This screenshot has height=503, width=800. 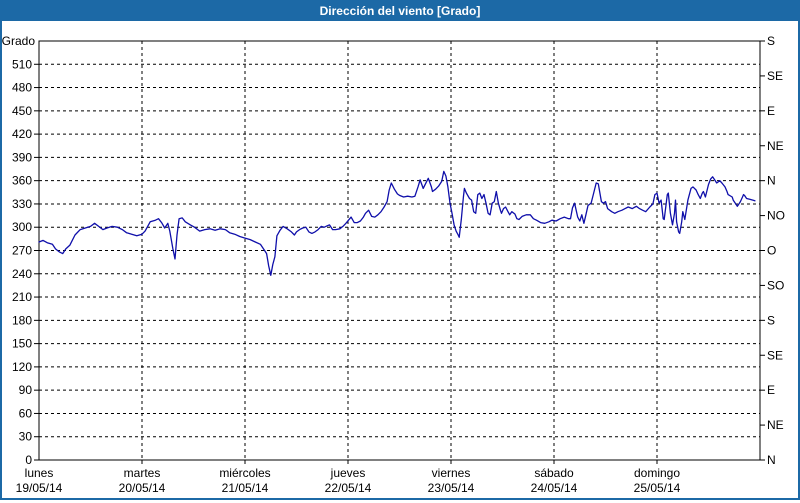 What do you see at coordinates (657, 473) in the screenshot?
I see `day-label: domingo` at bounding box center [657, 473].